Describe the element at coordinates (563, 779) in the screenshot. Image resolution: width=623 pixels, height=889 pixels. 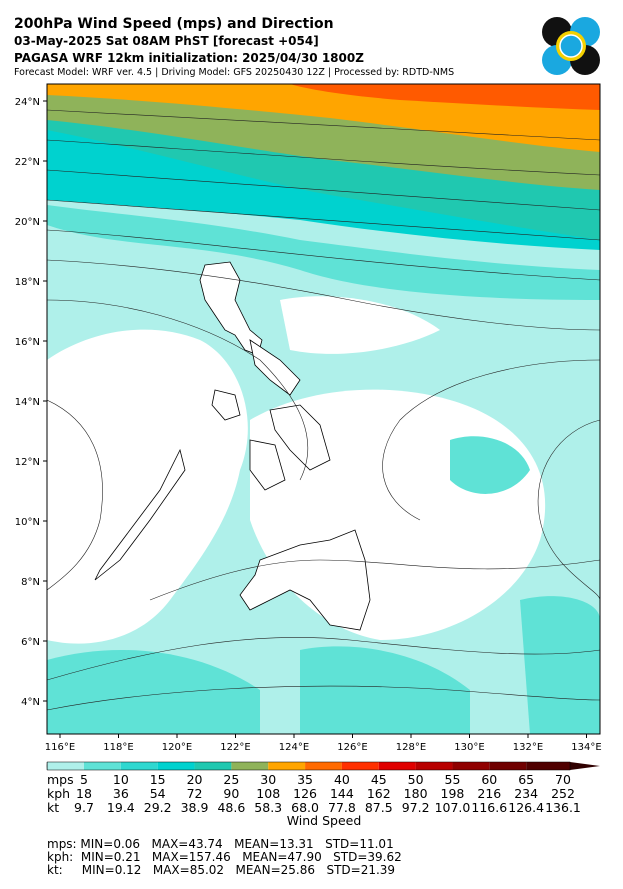
I see `colorbar-value: 70` at that location.